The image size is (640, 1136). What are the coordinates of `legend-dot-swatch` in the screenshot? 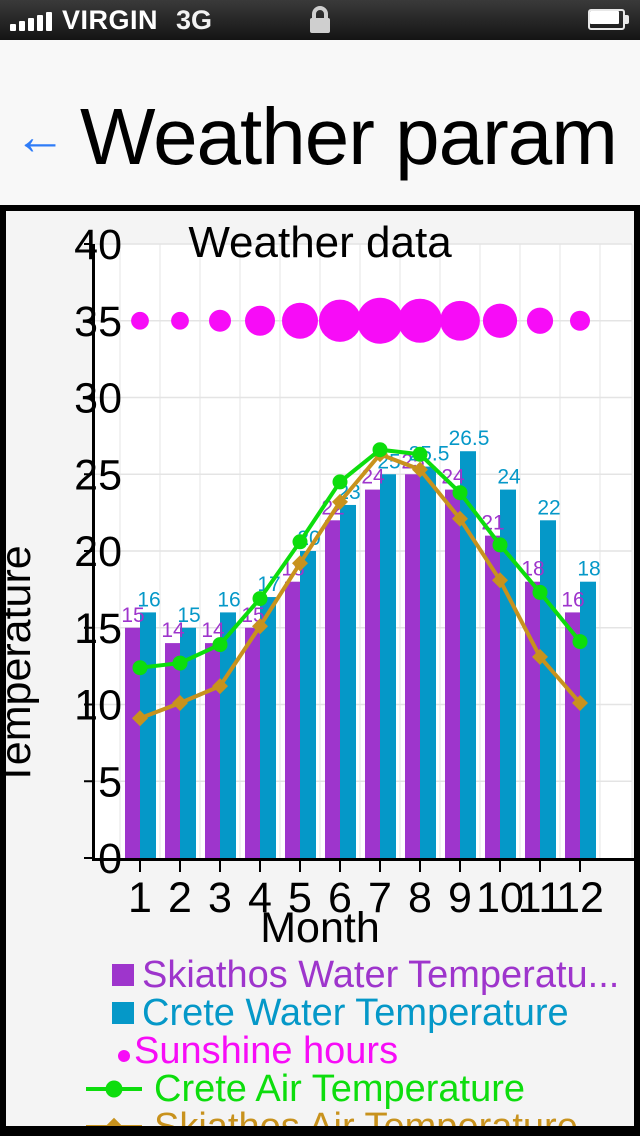 It's located at (124, 1056).